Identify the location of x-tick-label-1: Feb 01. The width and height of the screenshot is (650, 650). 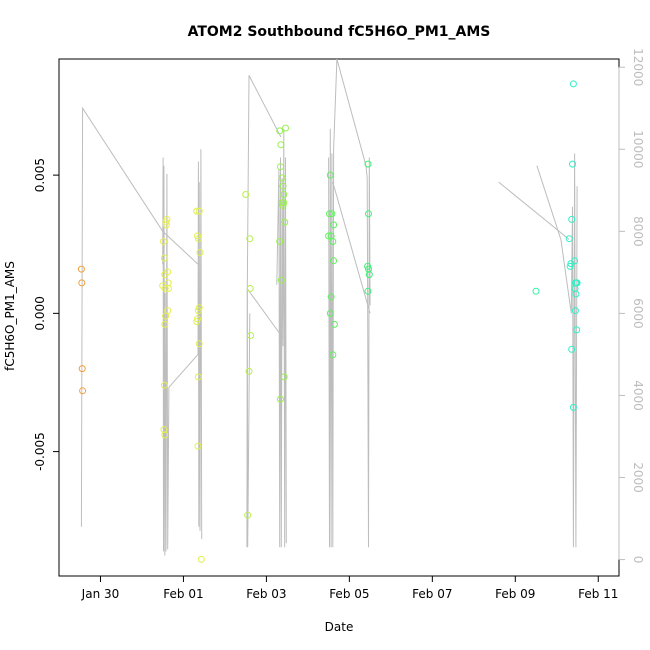
(183, 594).